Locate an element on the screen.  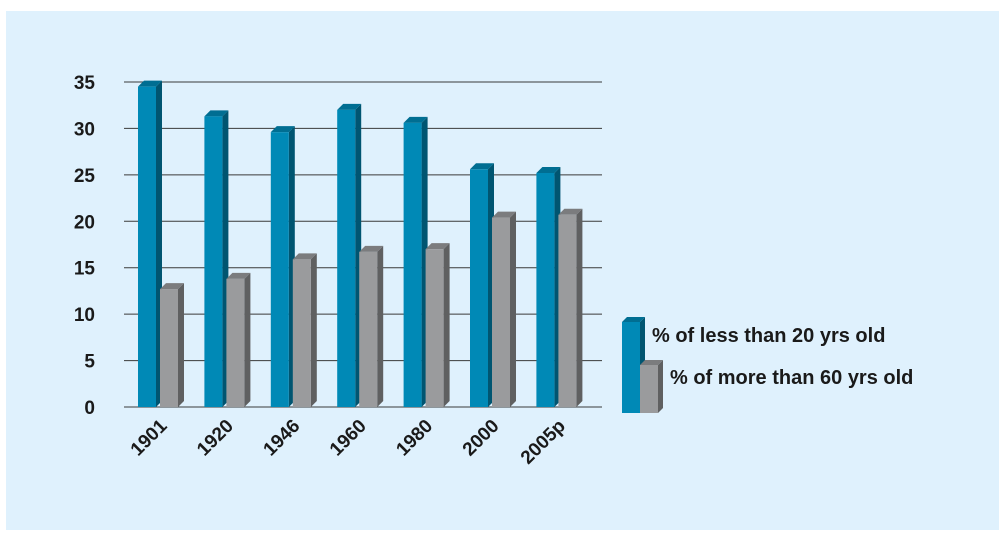
y-tick-label: 15 is located at coordinates (85, 269).